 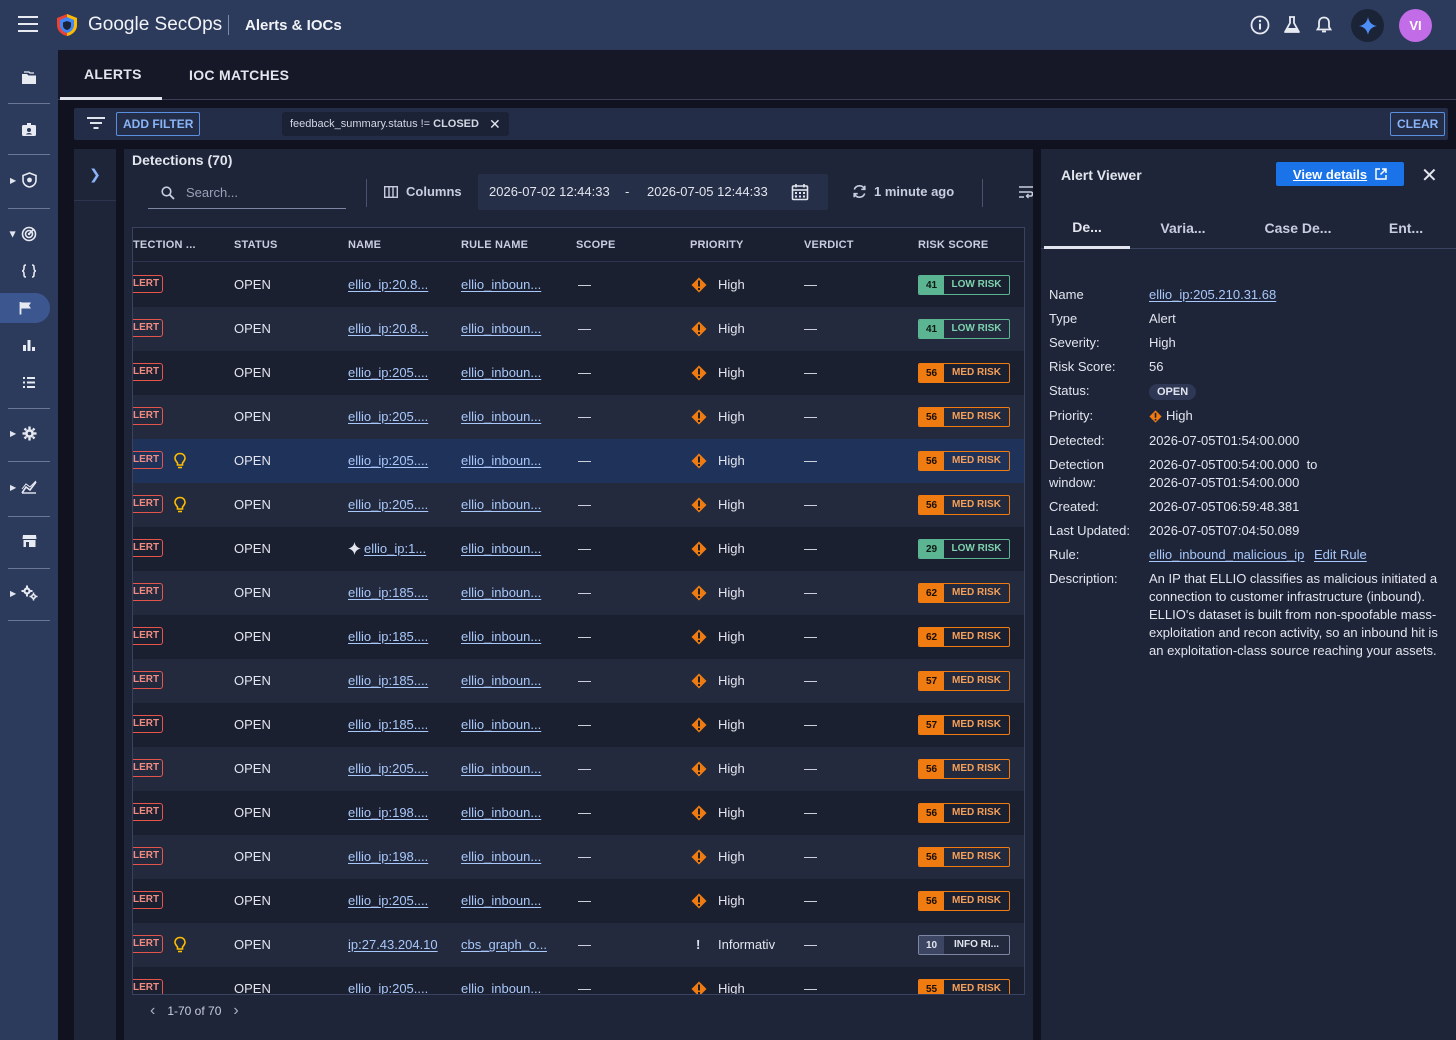 I want to click on header-name: NAME, so click(x=365, y=245).